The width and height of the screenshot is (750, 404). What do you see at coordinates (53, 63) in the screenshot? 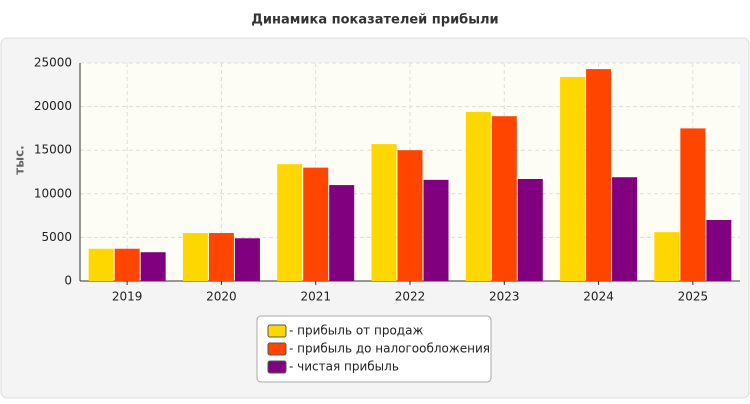
I see `y-tick-label: 25000` at bounding box center [53, 63].